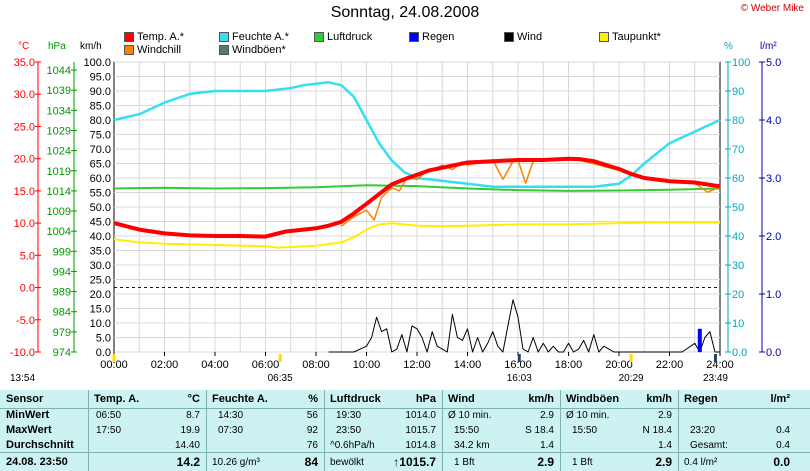 This screenshot has height=471, width=810. I want to click on rain-current-value: 0.0, so click(781, 462).